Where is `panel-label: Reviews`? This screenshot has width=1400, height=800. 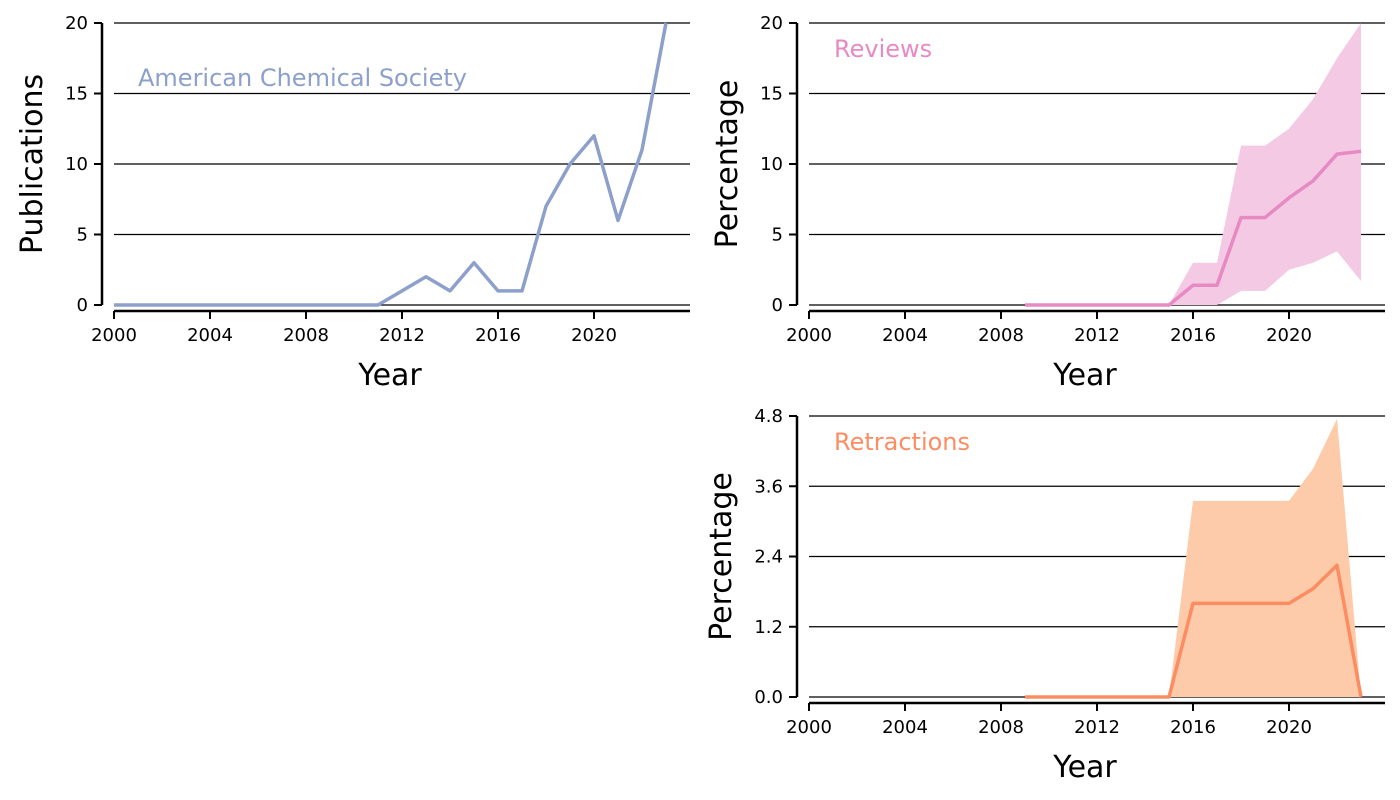
panel-label: Reviews is located at coordinates (883, 49).